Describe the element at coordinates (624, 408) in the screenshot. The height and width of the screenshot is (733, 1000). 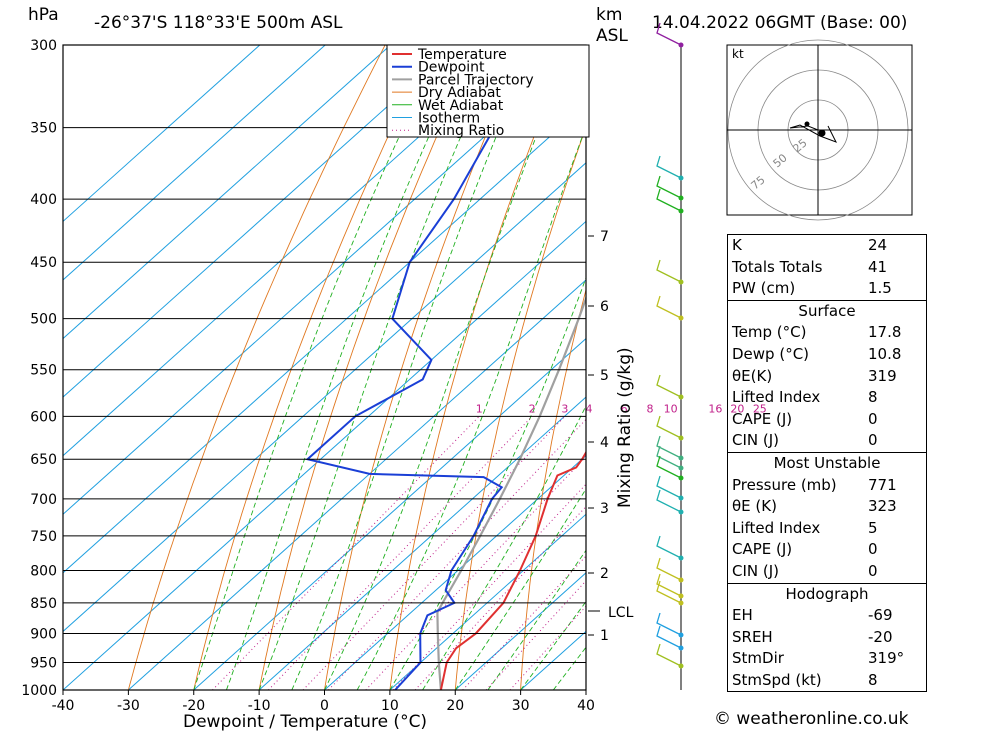
I see `mixing-ratio-label: 6` at that location.